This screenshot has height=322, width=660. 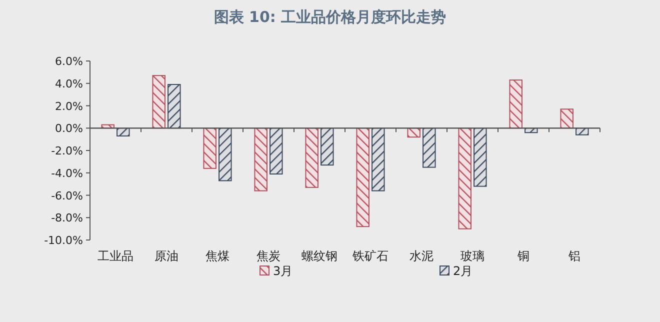 What do you see at coordinates (320, 256) in the screenshot?
I see `x-tick-label: 螺纹钢` at bounding box center [320, 256].